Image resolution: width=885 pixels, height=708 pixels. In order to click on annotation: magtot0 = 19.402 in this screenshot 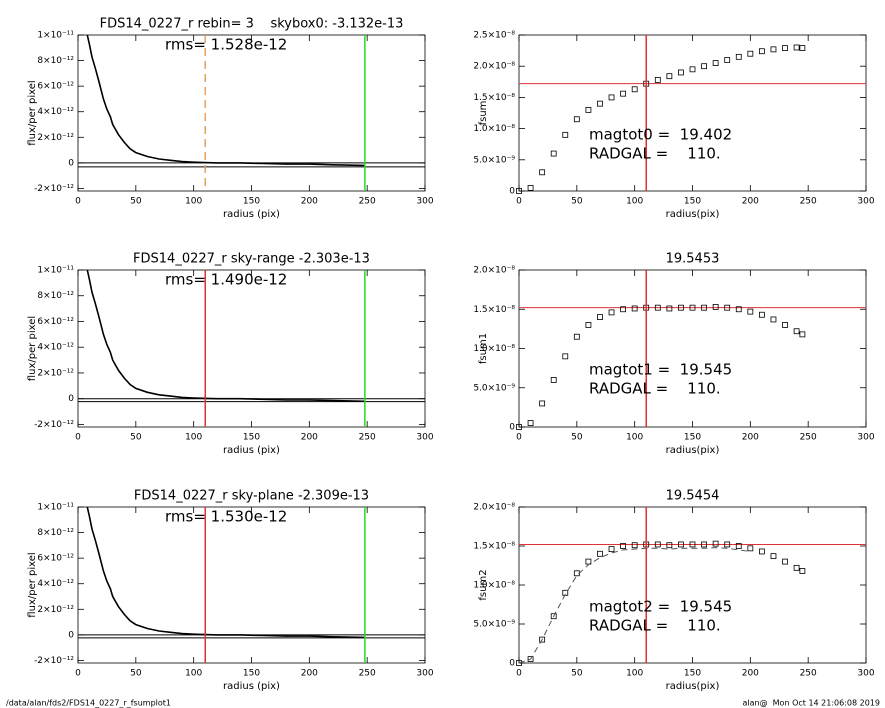, I will do `click(660, 135)`.